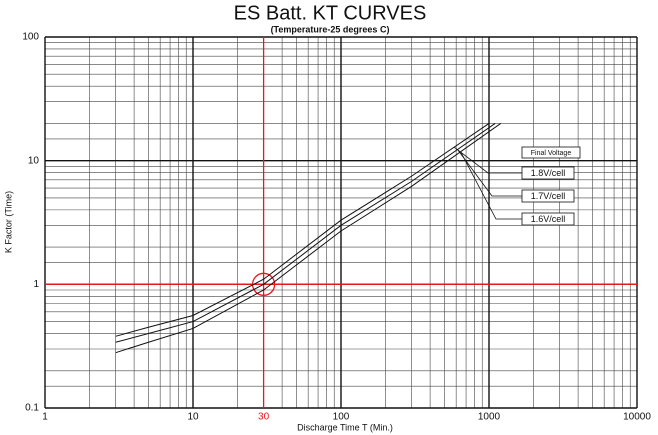 This screenshot has width=658, height=435. I want to click on legend-title-box, so click(551, 152).